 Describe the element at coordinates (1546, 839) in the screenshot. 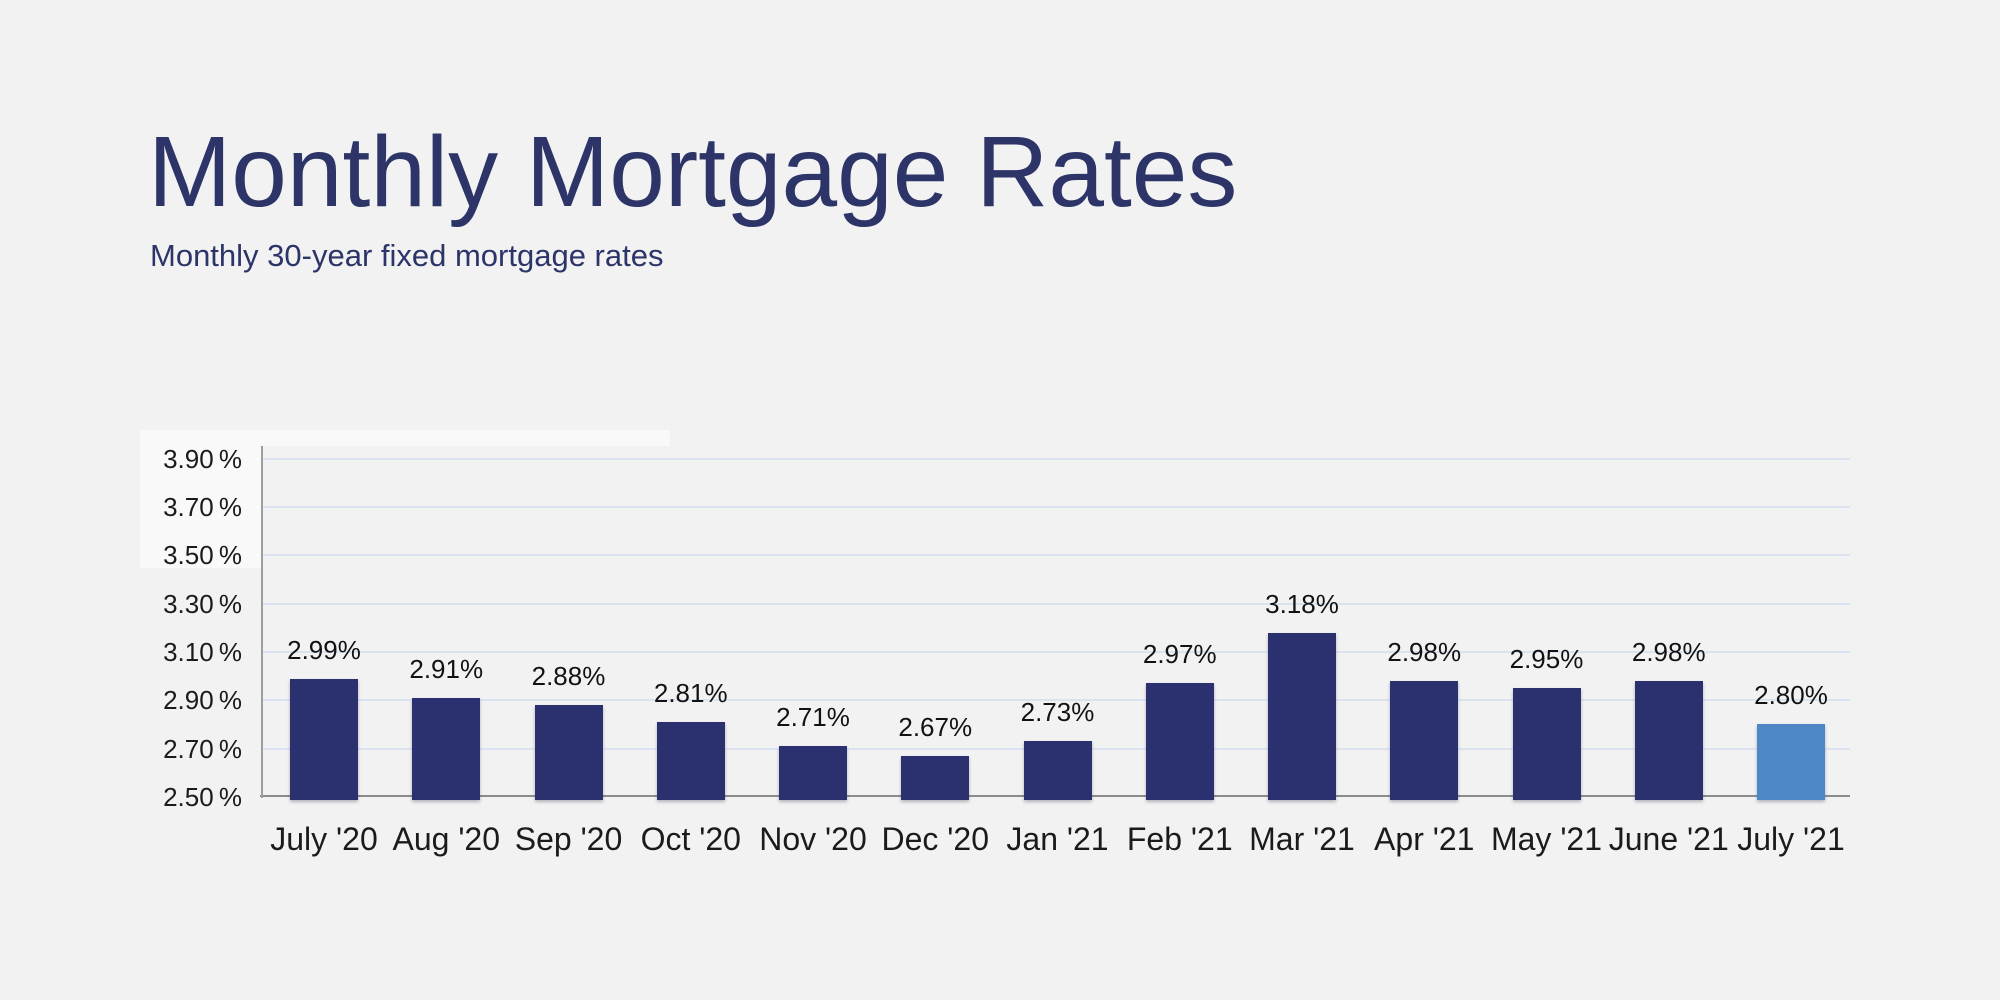

I see `x-tick-label: May '21` at that location.